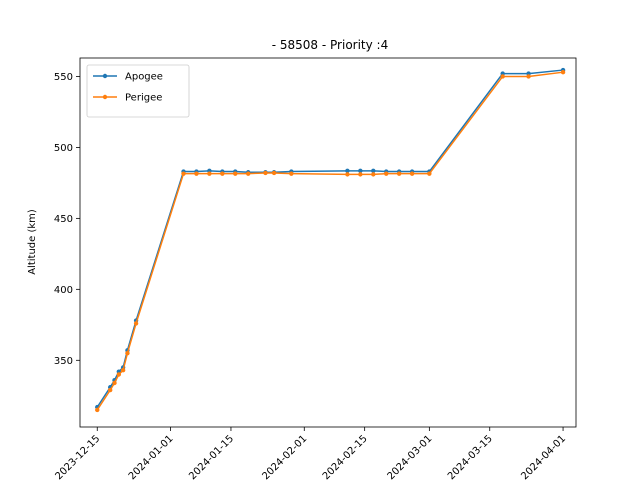 This screenshot has height=480, width=640. What do you see at coordinates (151, 456) in the screenshot?
I see `x-tick-label: 2024-01-01` at bounding box center [151, 456].